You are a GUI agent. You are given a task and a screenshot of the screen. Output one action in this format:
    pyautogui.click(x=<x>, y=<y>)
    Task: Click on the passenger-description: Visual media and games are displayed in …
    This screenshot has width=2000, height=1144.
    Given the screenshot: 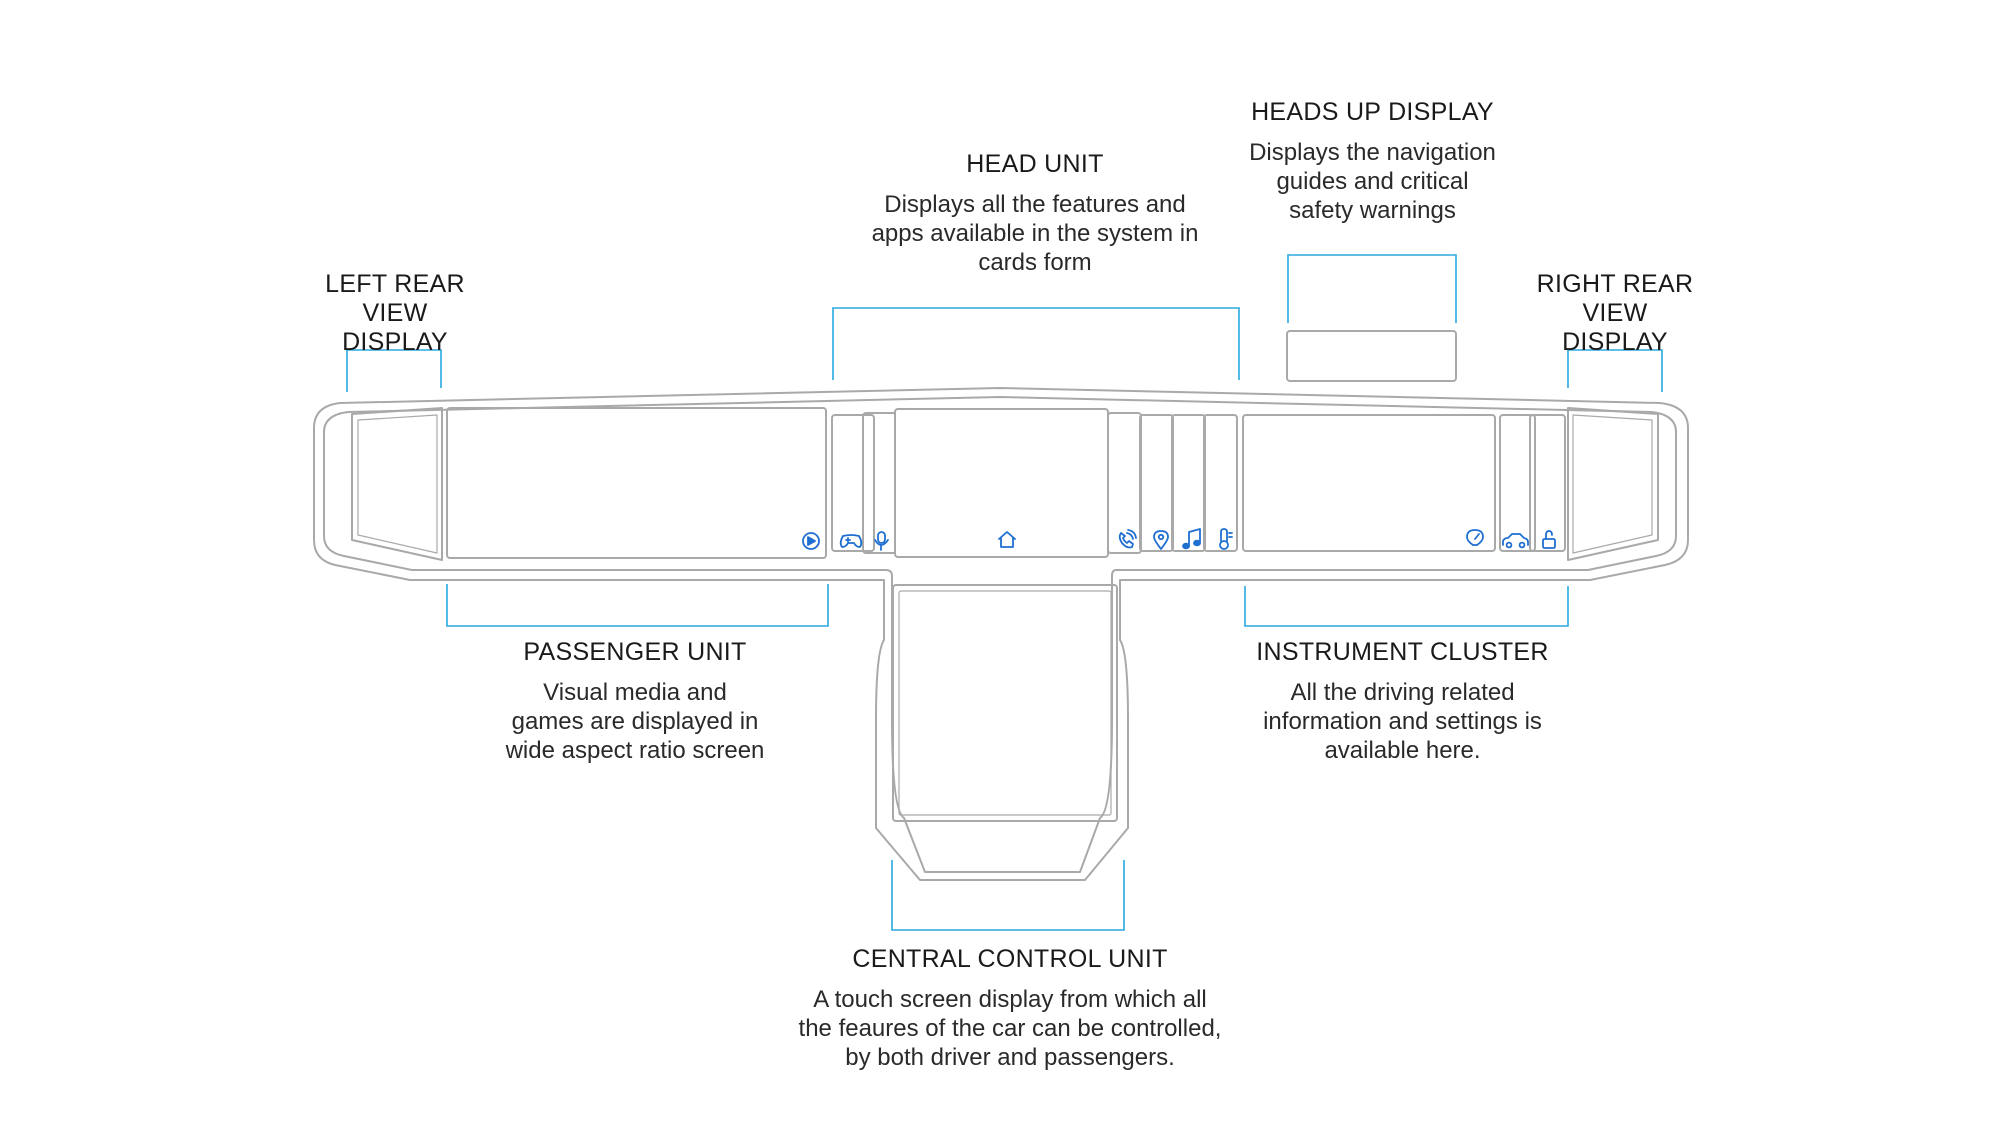 What is the action you would take?
    pyautogui.click(x=635, y=721)
    